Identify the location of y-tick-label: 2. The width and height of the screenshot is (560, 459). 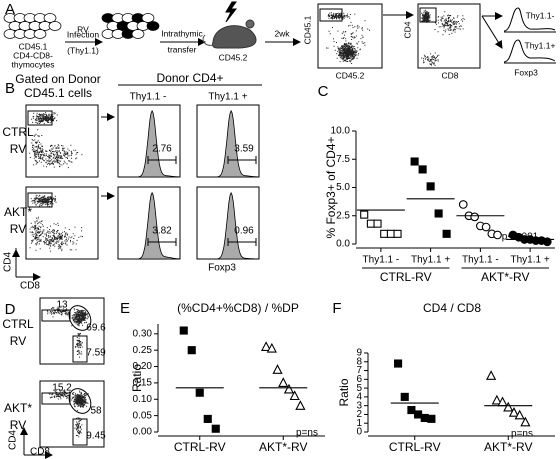
(359, 414).